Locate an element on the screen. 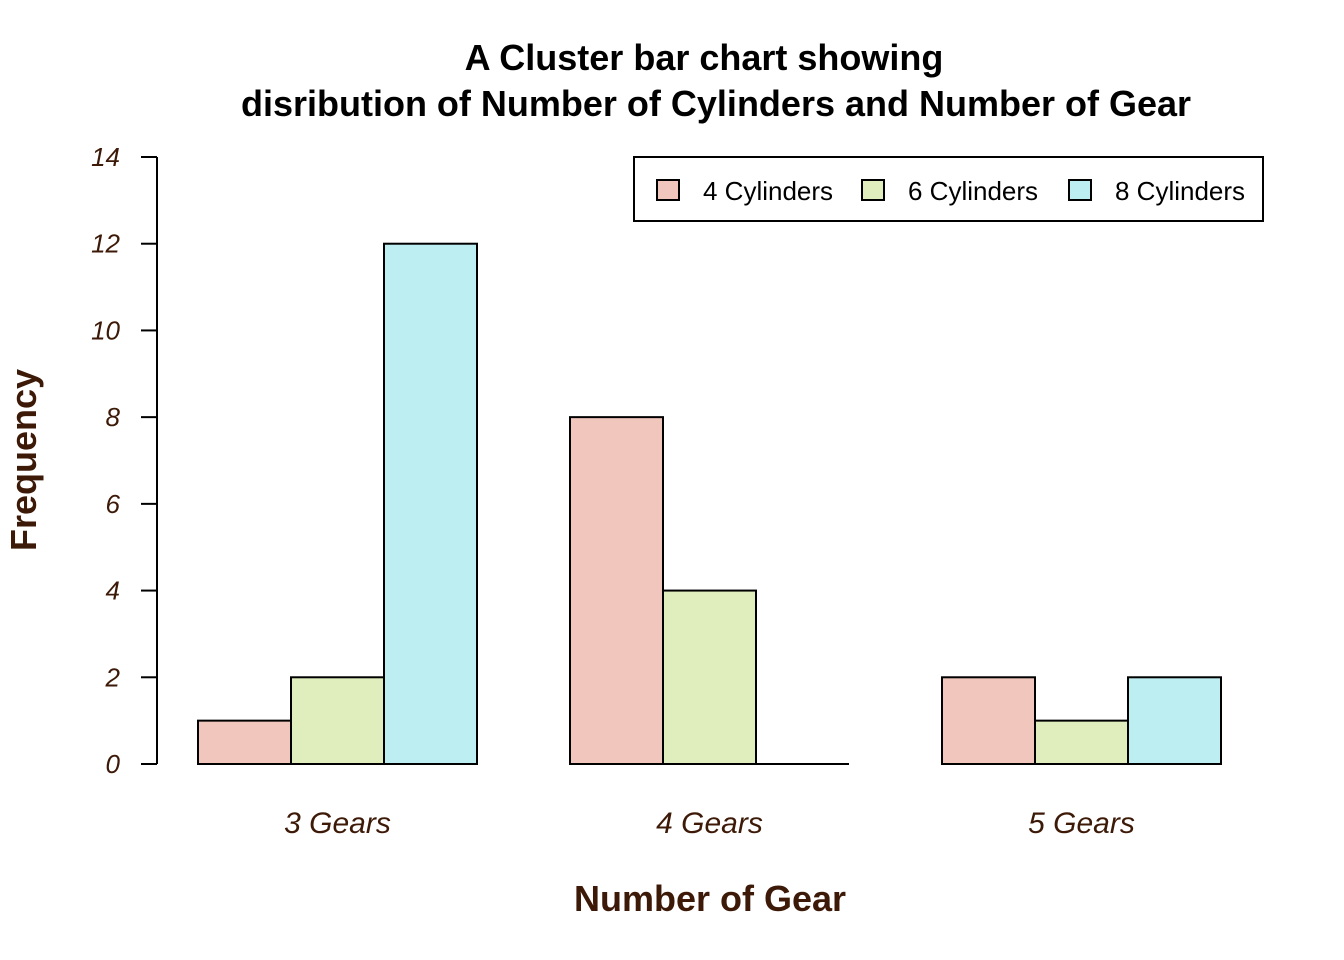 The width and height of the screenshot is (1344, 960). y-tick-label: 8 is located at coordinates (113, 417).